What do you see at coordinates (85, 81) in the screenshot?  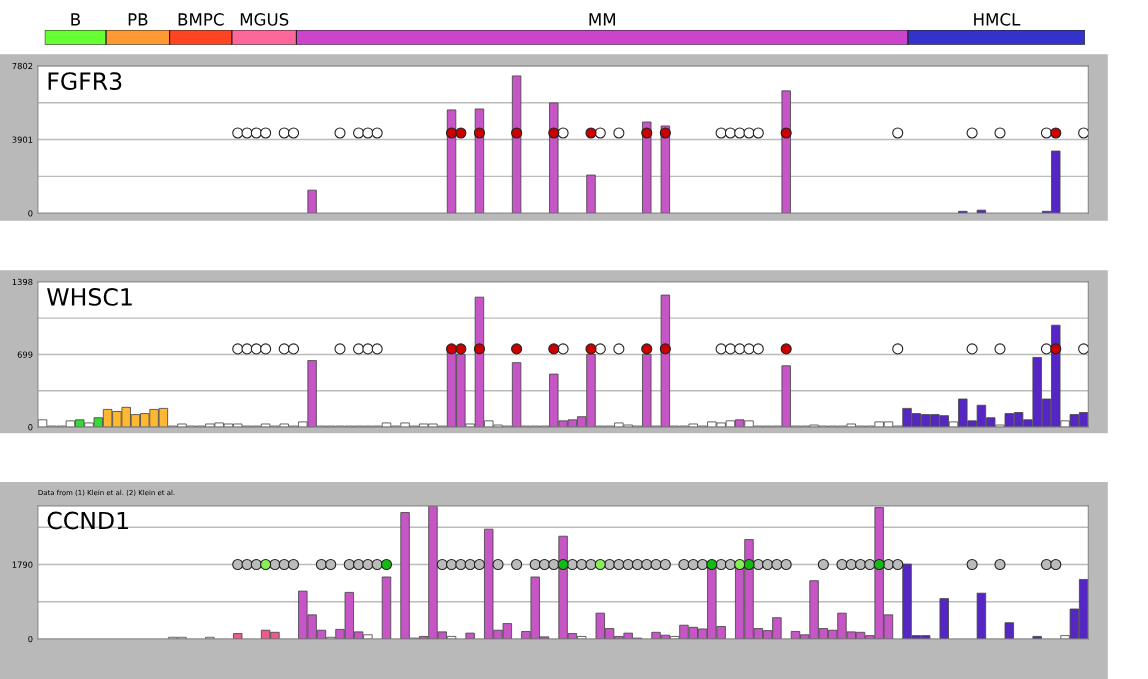 I see `chart-title: FGFR3` at bounding box center [85, 81].